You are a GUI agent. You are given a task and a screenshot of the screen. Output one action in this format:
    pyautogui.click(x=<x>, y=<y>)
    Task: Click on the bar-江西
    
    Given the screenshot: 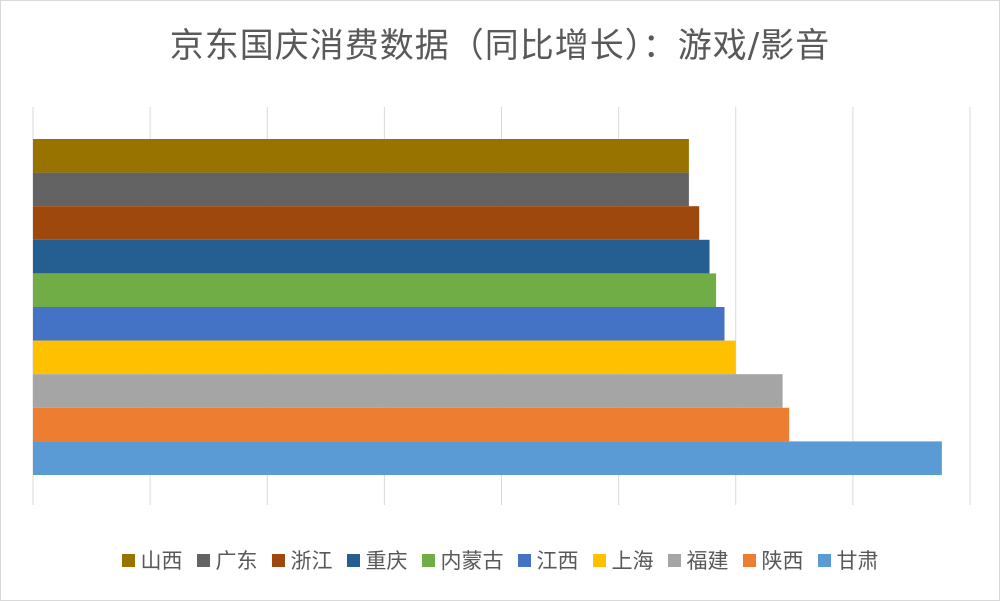 What is the action you would take?
    pyautogui.click(x=379, y=324)
    